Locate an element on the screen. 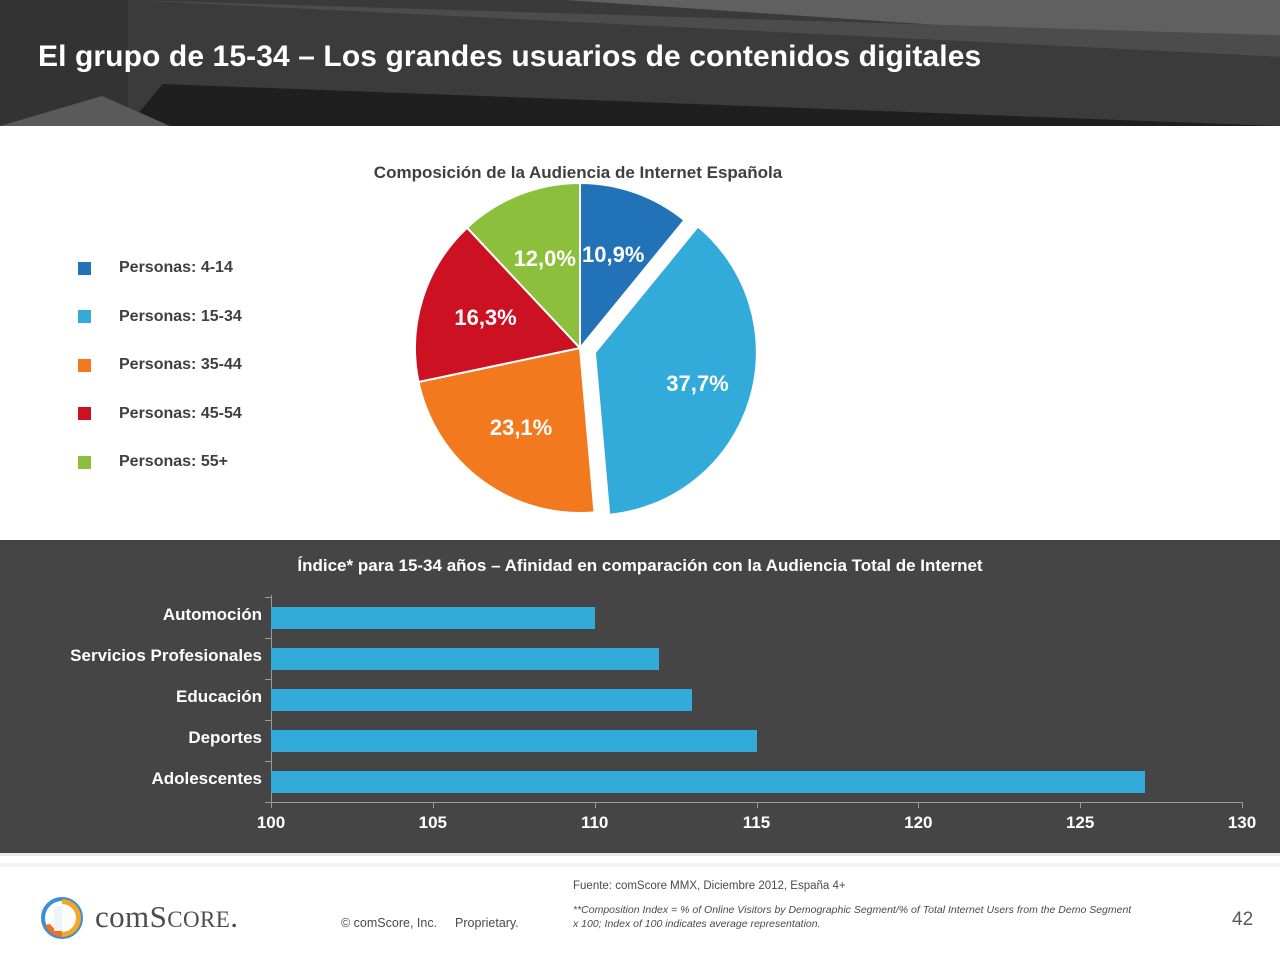 This screenshot has height=960, width=1280. bar-category-label-3: Deportes is located at coordinates (225, 737).